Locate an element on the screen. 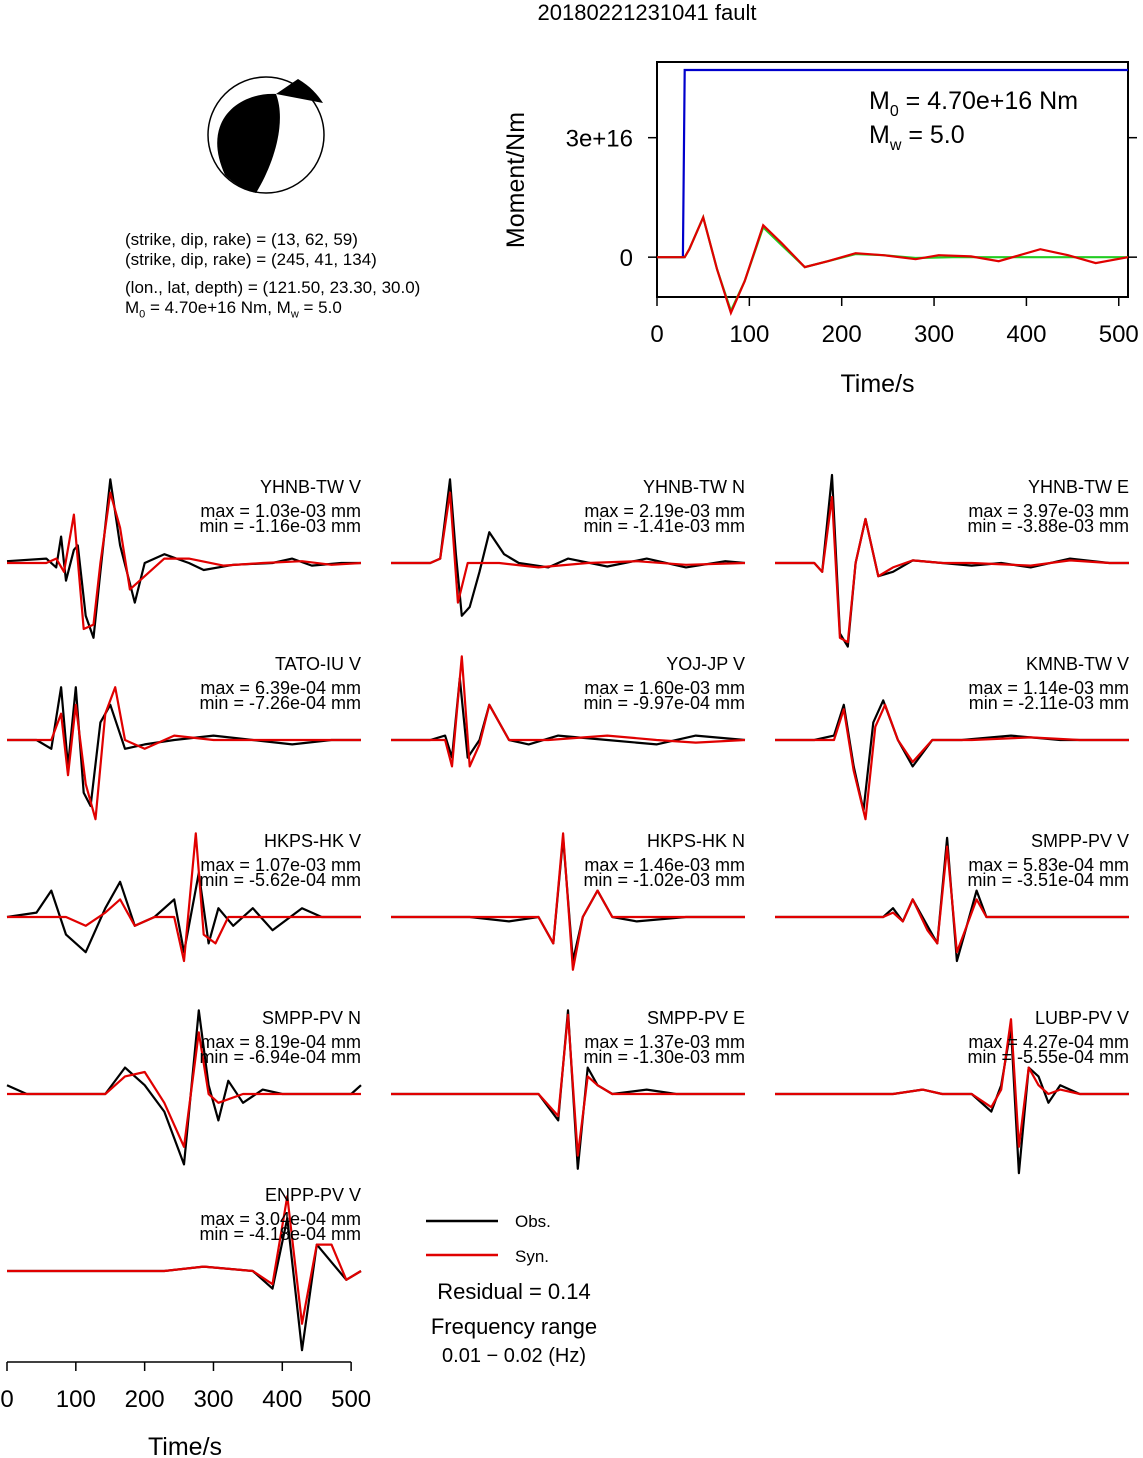 This screenshot has width=1143, height=1458. station-label: SMPP-PV E is located at coordinates (696, 1018).